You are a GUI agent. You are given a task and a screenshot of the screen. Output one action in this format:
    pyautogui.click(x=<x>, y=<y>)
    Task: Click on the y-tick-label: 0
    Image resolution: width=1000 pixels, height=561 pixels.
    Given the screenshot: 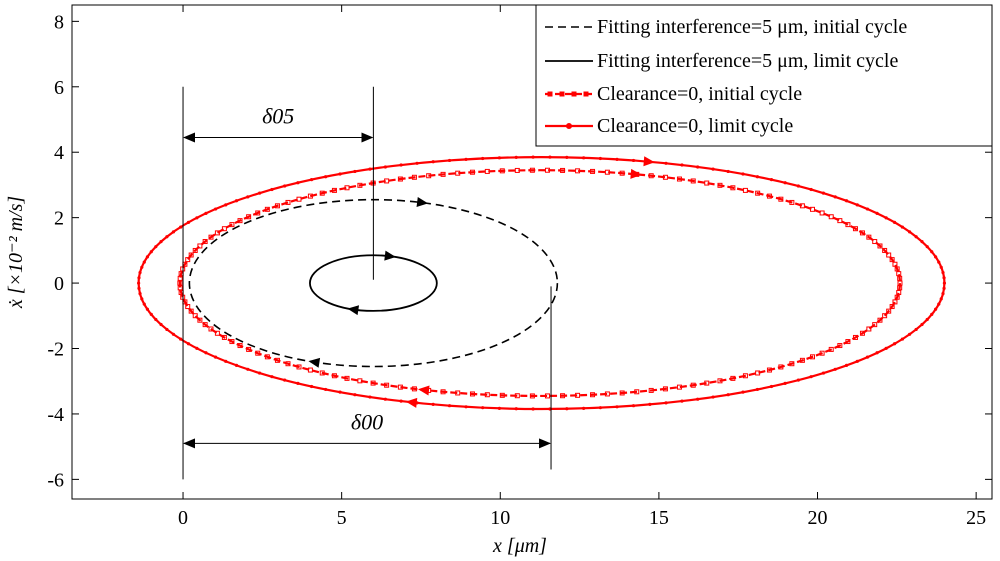 What is the action you would take?
    pyautogui.click(x=59, y=284)
    